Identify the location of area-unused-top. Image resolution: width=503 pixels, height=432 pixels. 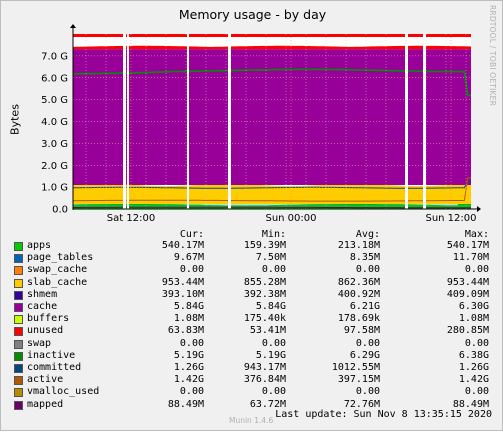
(272, 35).